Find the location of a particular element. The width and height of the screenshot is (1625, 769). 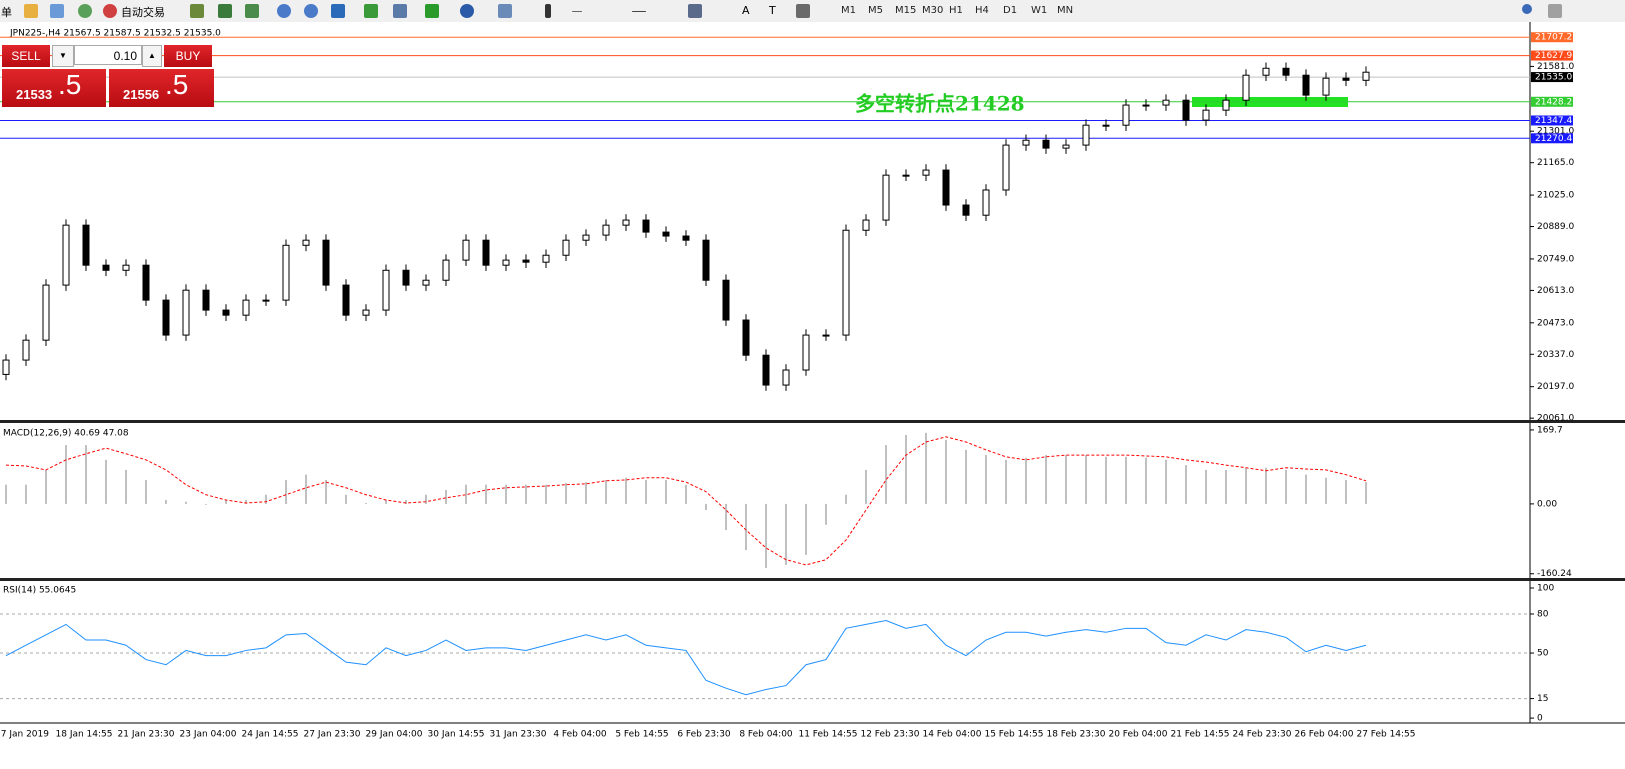

timeframe-button: D1 is located at coordinates (1010, 10).